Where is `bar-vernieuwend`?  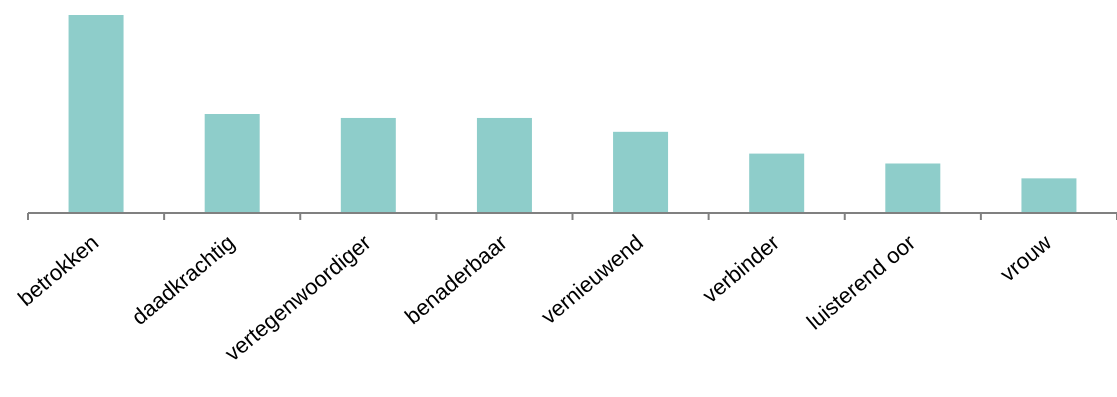 bar-vernieuwend is located at coordinates (641, 172).